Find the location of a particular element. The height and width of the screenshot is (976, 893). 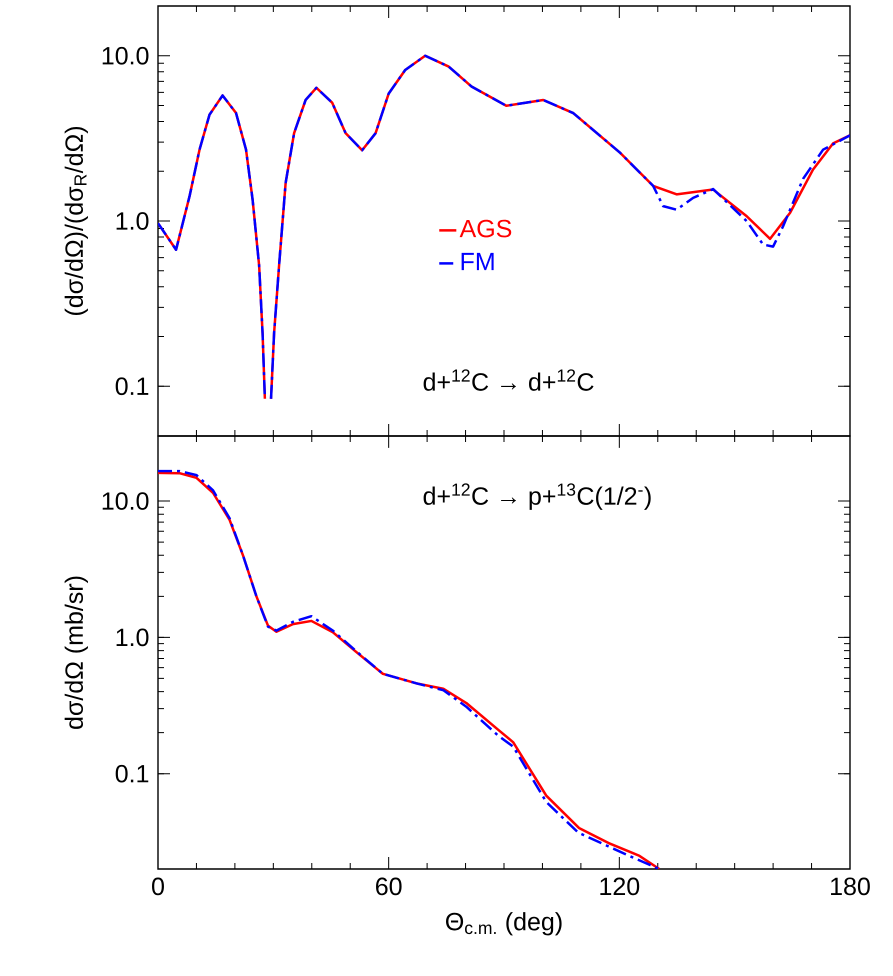

annotation: d+$^{12}$C → p+$^{13}$C(1/2$^{-}$) is located at coordinates (537, 496).